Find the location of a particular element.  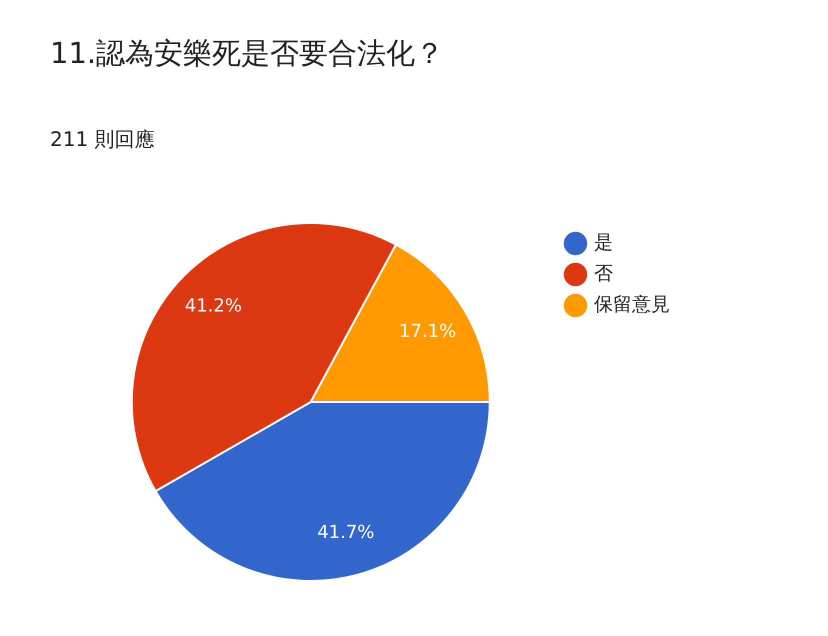

legend-label: 否 is located at coordinates (603, 273).